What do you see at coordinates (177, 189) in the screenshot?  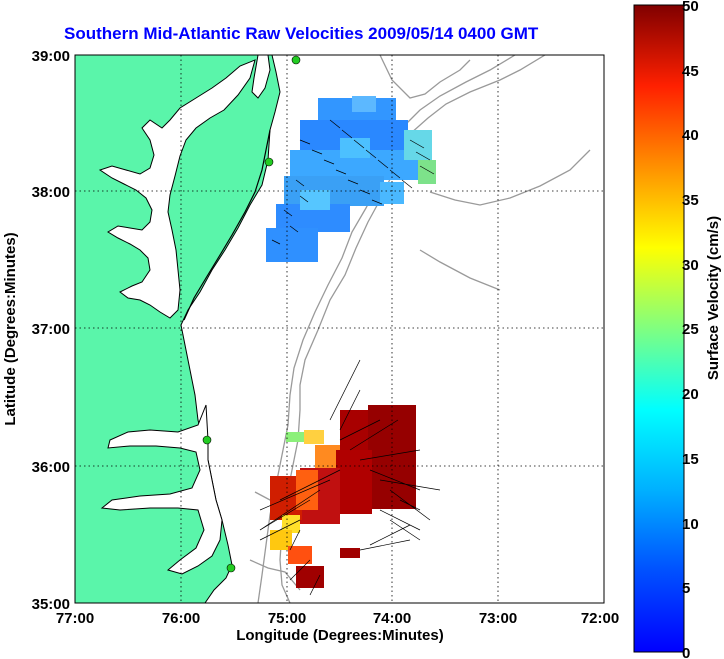 I see `chesapeake-bay` at bounding box center [177, 189].